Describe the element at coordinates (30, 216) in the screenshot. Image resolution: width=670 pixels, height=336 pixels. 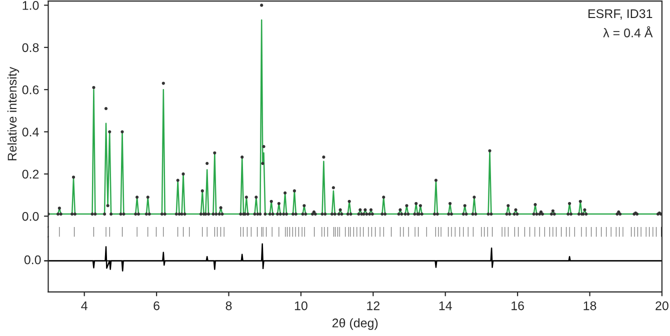
I see `y-tick-label: 0.0` at that location.